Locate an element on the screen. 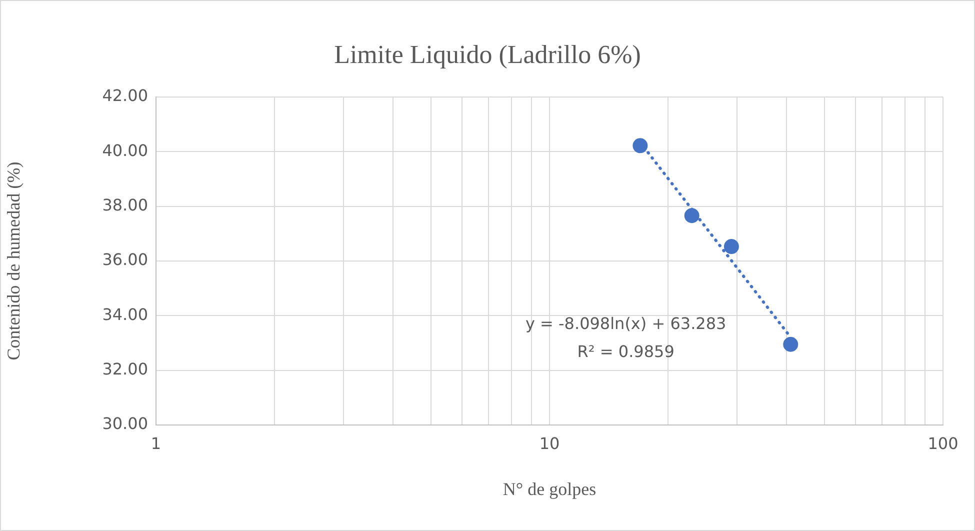 This screenshot has height=531, width=975. x-axis-title: N° de golpes is located at coordinates (549, 488).